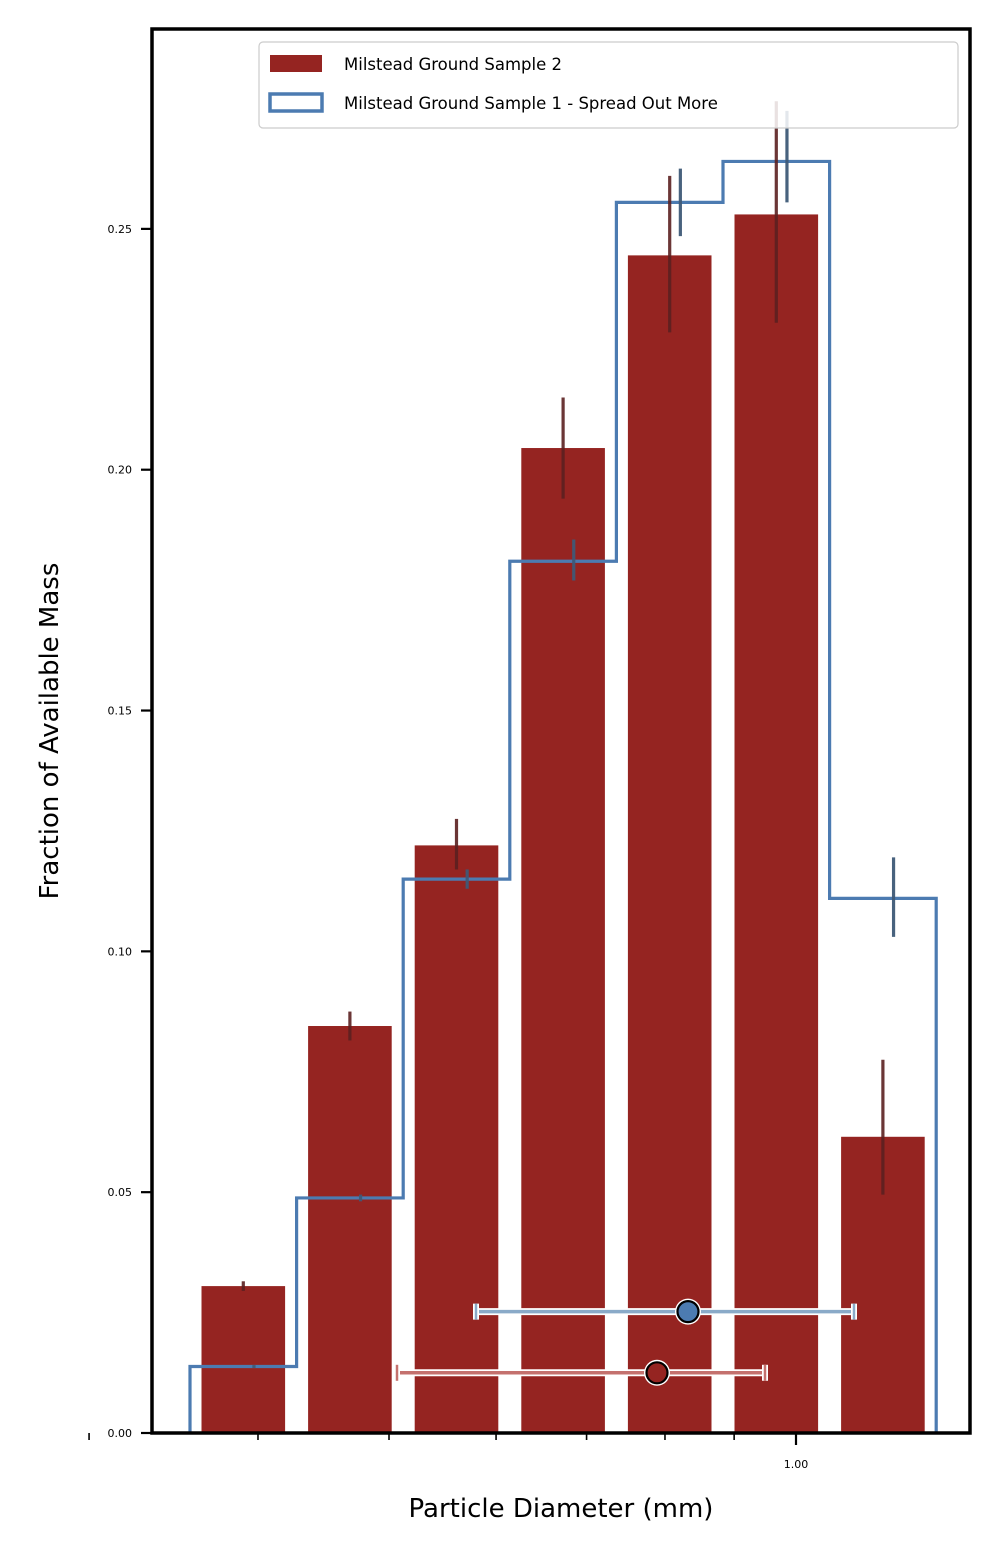 This screenshot has height=1563, width=1000. What do you see at coordinates (120, 711) in the screenshot?
I see `y-tick-label: 0.15` at bounding box center [120, 711].